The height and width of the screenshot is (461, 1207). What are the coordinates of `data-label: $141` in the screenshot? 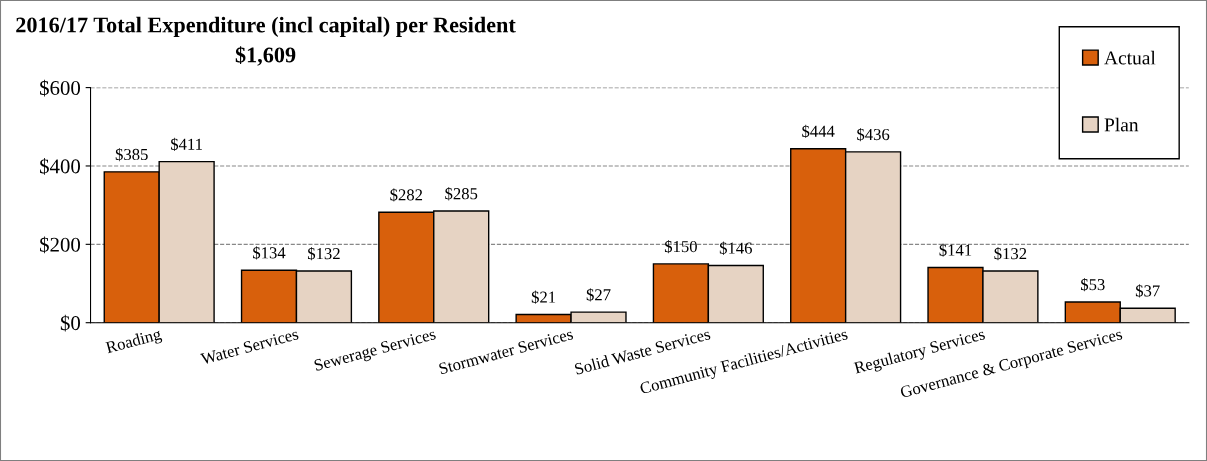 It's located at (955, 250).